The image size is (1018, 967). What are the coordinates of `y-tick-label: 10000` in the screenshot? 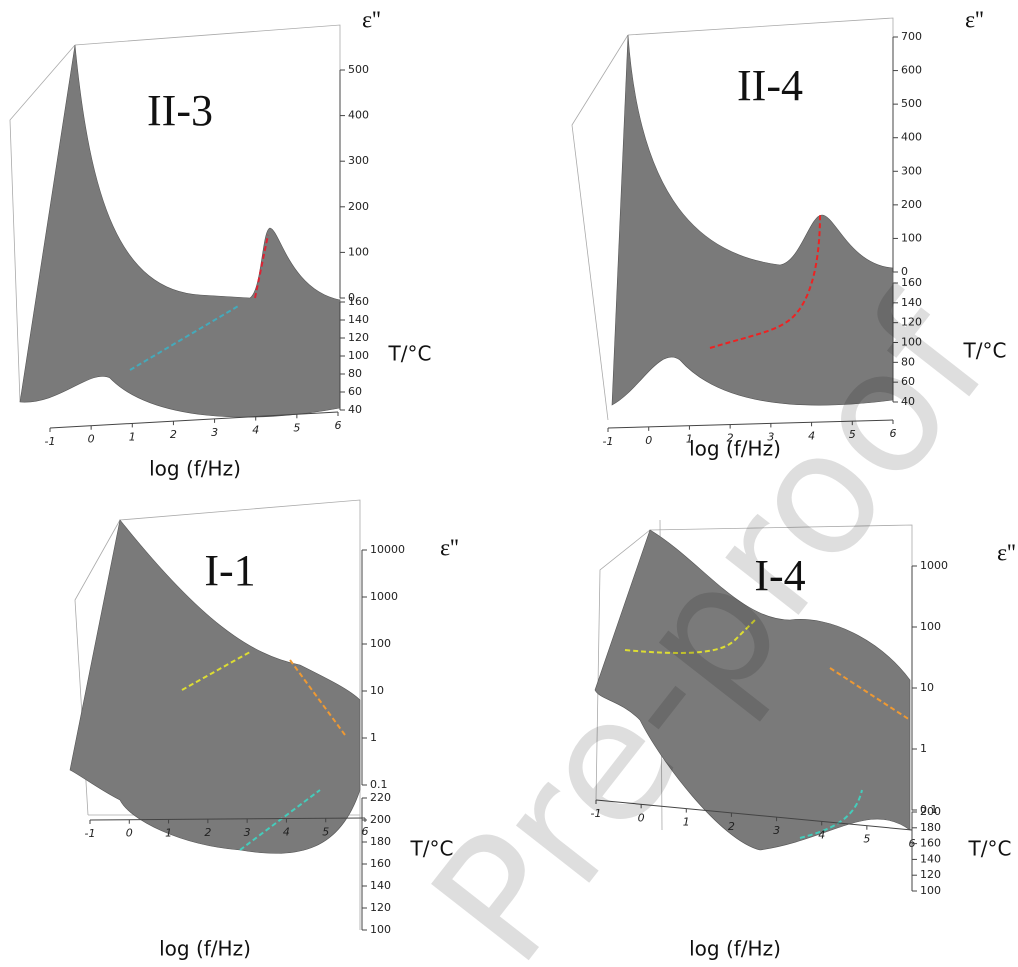 It's located at (387, 549).